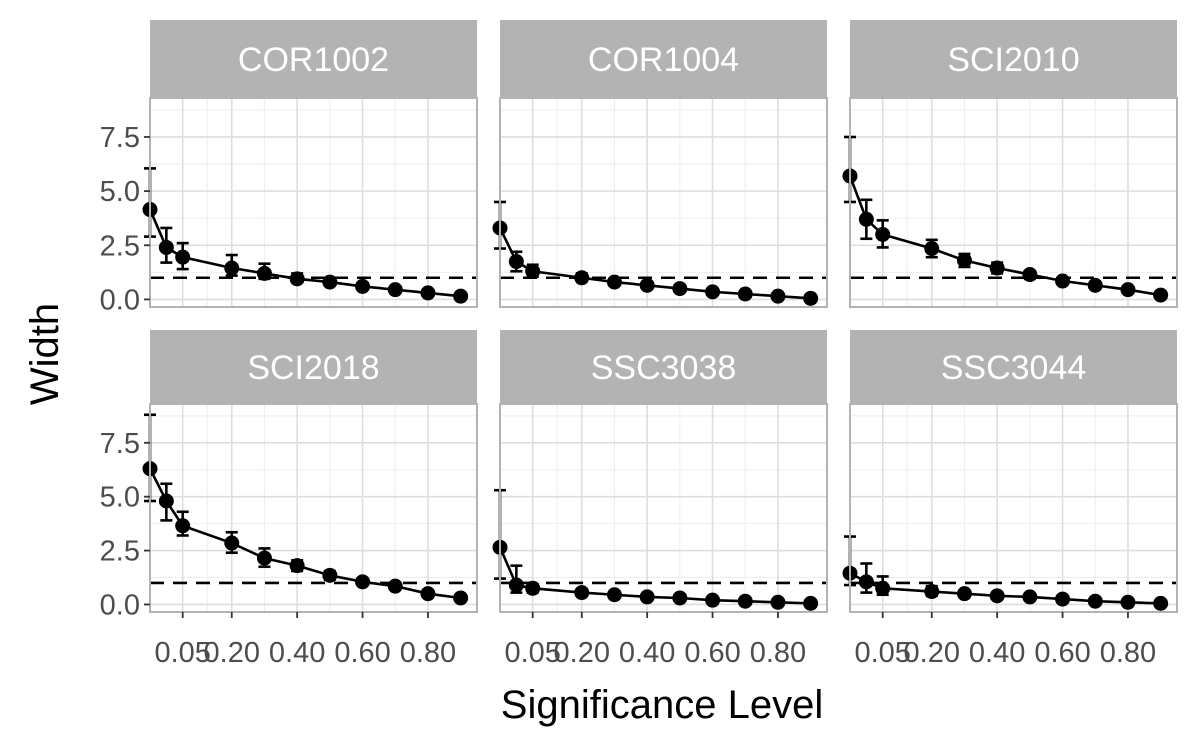 The height and width of the screenshot is (750, 1200). I want to click on facet-strip-label: SCI2018, so click(313, 368).